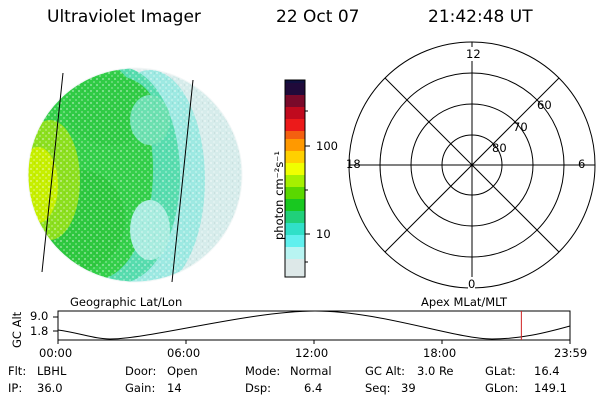  What do you see at coordinates (408, 388) in the screenshot?
I see `seq-value: 39` at bounding box center [408, 388].